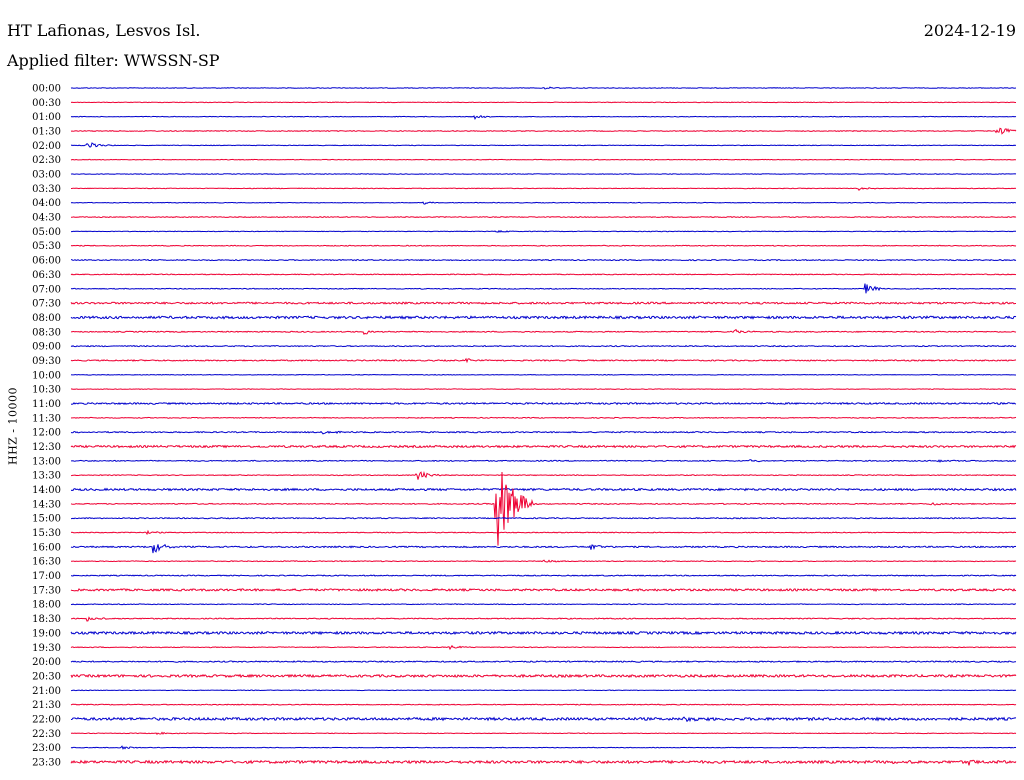  Describe the element at coordinates (46, 662) in the screenshot. I see `time-tick-label: 20:00` at that location.